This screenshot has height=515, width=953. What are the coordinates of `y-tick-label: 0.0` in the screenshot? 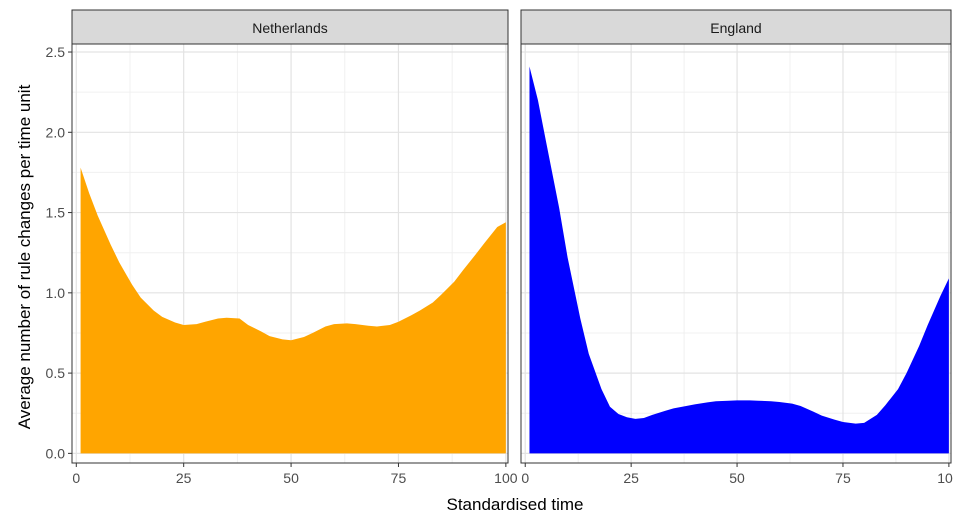 It's located at (56, 453).